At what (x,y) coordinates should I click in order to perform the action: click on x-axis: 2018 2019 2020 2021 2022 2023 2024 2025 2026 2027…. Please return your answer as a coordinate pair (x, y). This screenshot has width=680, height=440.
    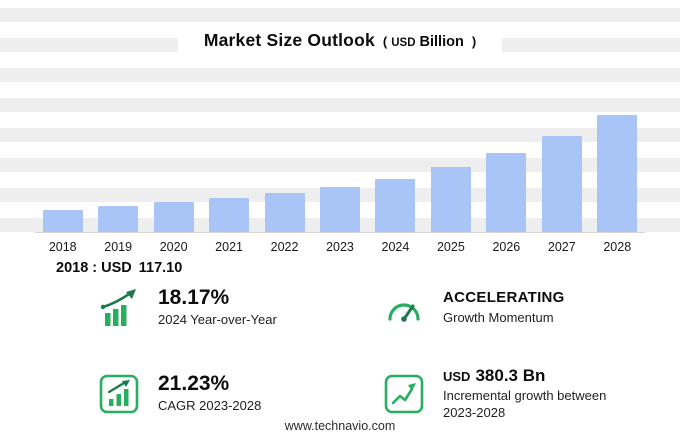
    Looking at the image, I should click on (340, 243).